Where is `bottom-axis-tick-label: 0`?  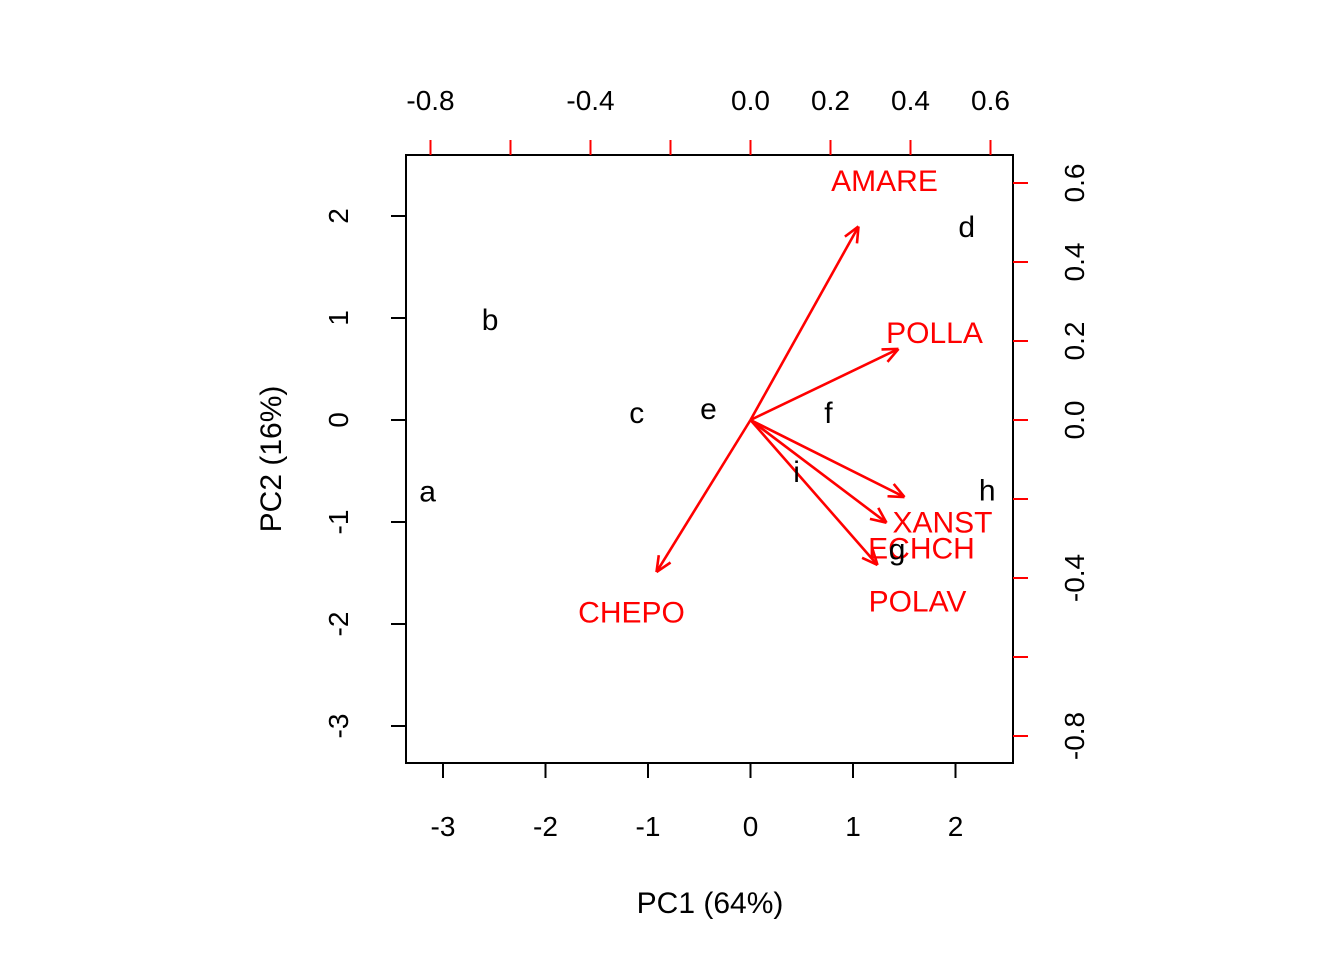
bottom-axis-tick-label: 0 is located at coordinates (751, 826).